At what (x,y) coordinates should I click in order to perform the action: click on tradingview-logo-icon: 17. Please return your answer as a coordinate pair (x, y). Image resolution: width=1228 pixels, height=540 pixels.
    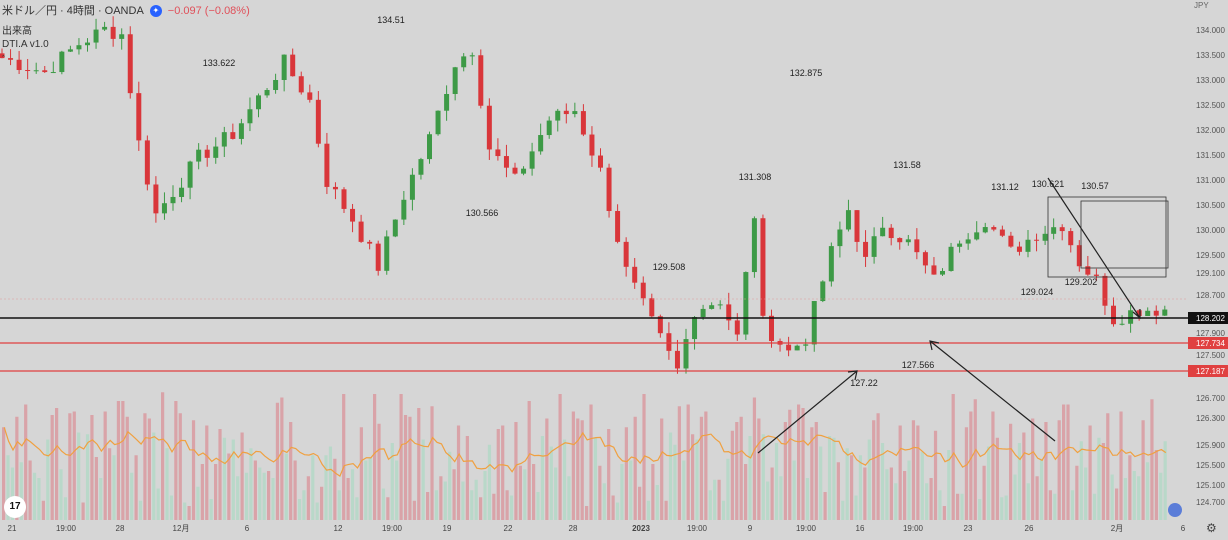
    Looking at the image, I should click on (15, 507).